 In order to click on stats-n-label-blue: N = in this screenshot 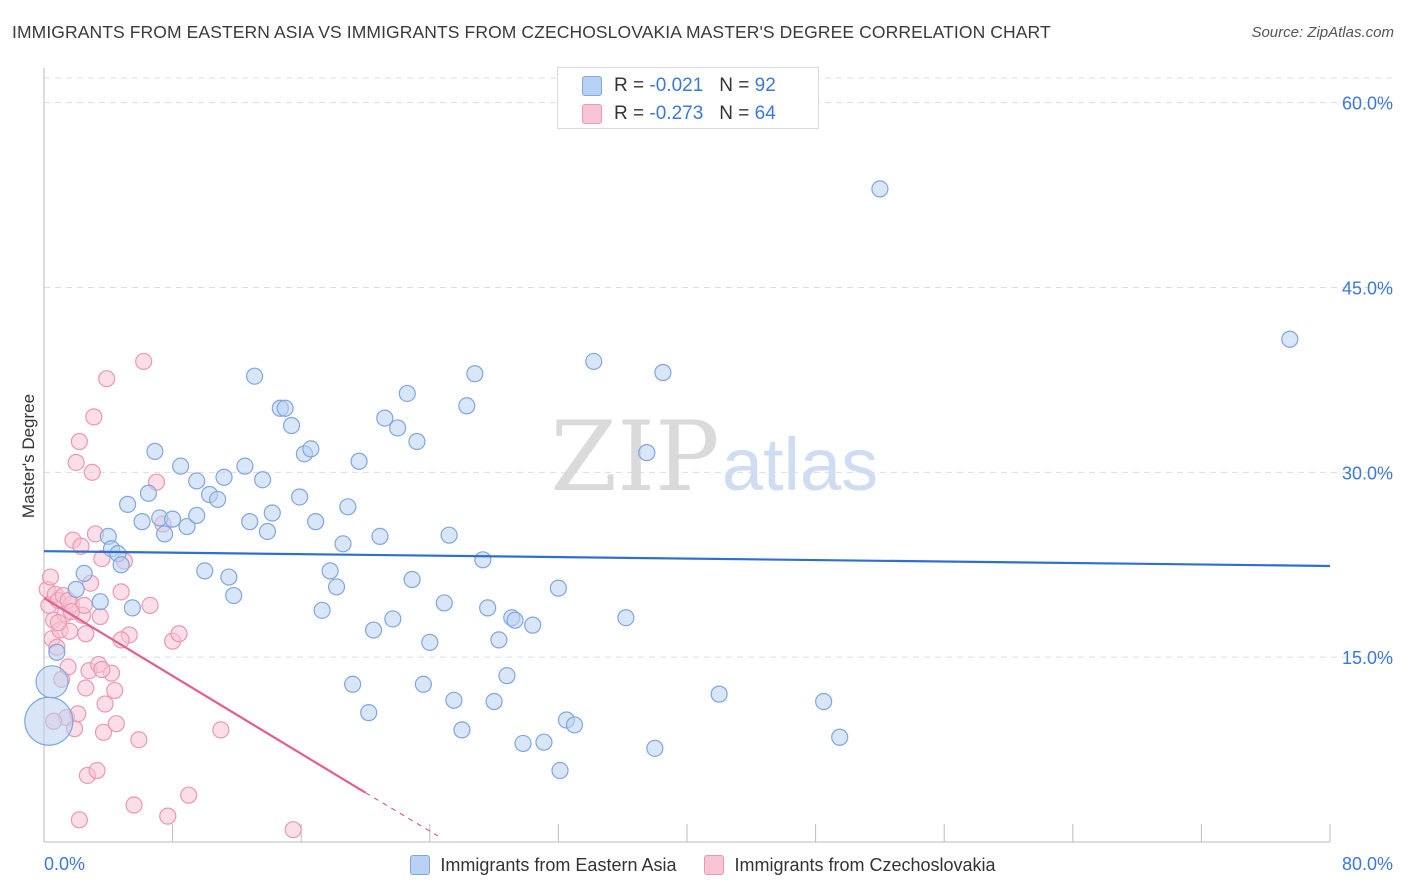, I will do `click(734, 85)`.